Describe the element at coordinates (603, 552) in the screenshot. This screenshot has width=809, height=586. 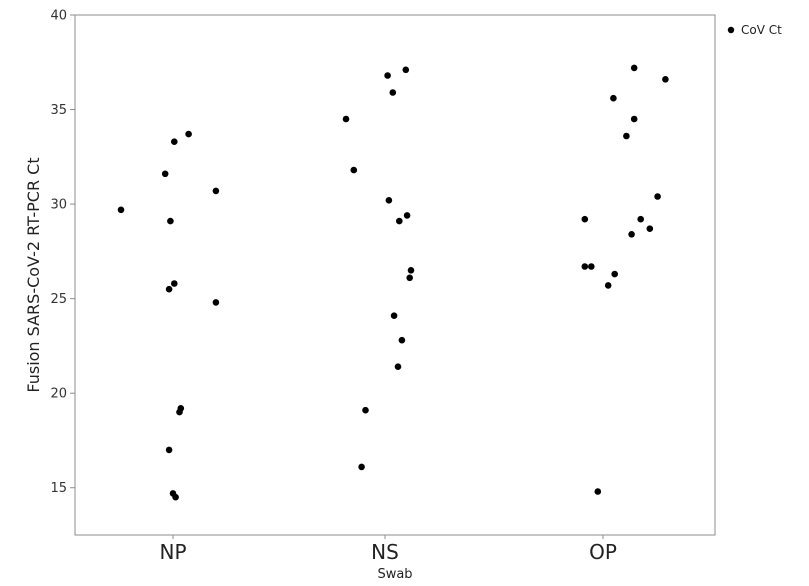
I see `x-category-op: OP` at that location.